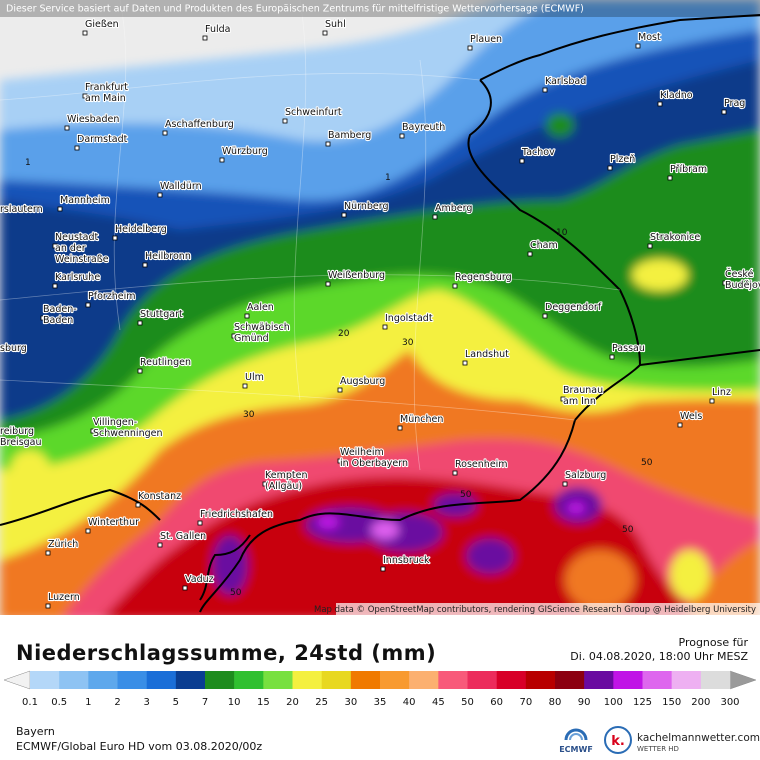  Describe the element at coordinates (698, 738) in the screenshot. I see `site-name: kachelmannwetter.com` at that location.